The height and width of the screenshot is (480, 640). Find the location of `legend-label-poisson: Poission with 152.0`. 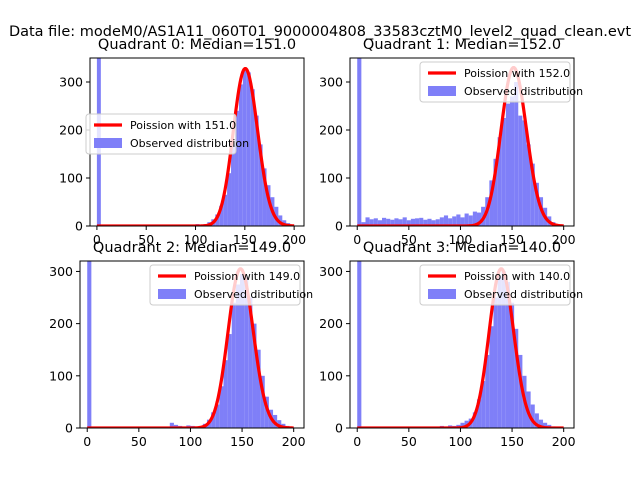

legend-label-poisson: Poission with 152.0 is located at coordinates (517, 73).